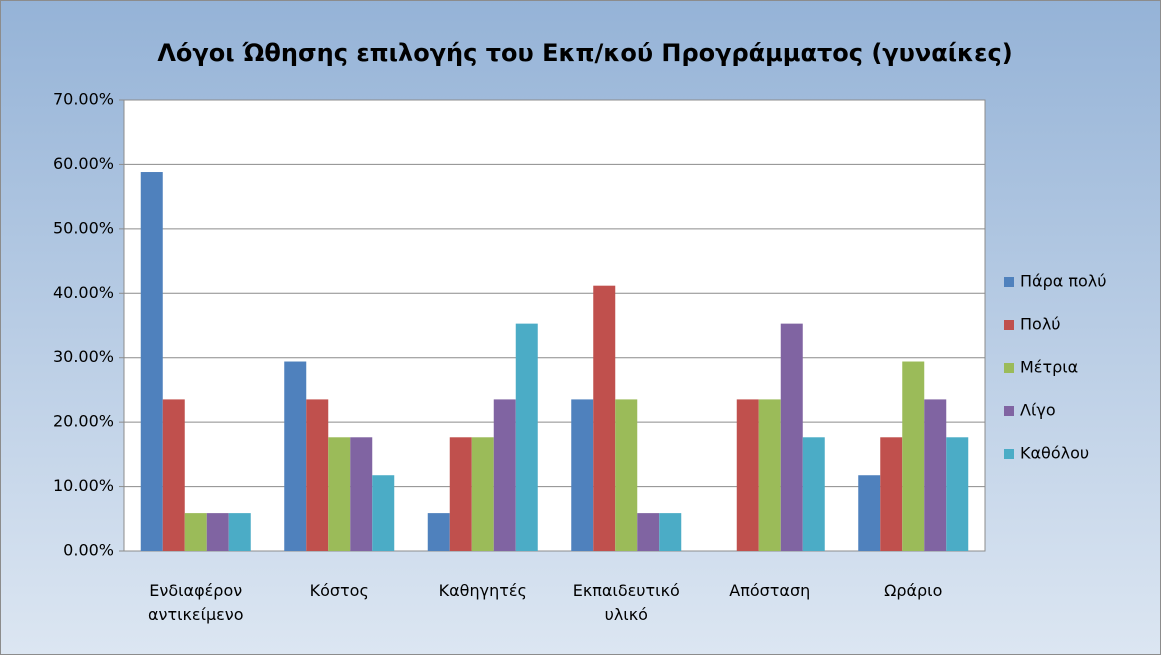  Describe the element at coordinates (83, 356) in the screenshot. I see `y-tick-label: 30.00%` at that location.